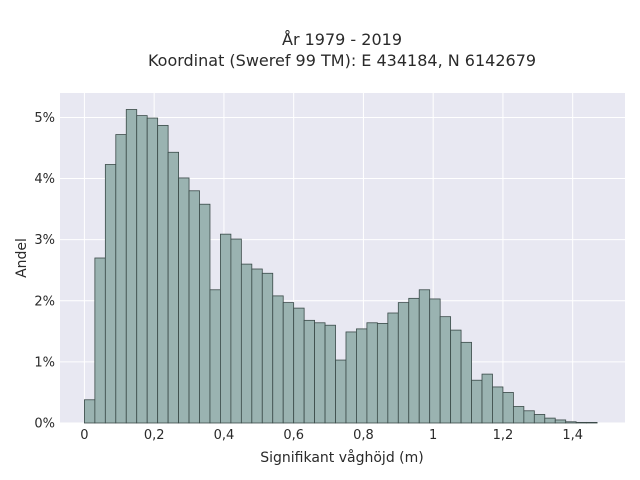 The width and height of the screenshot is (640, 480). I want to click on x-tick-label: 1,4, so click(572, 435).